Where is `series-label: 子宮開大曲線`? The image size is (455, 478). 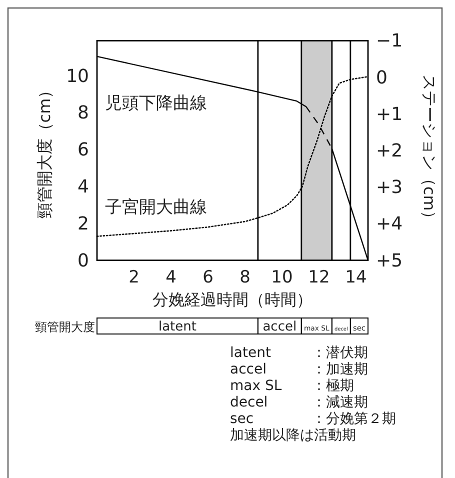 series-label: 子宮開大曲線 is located at coordinates (156, 207).